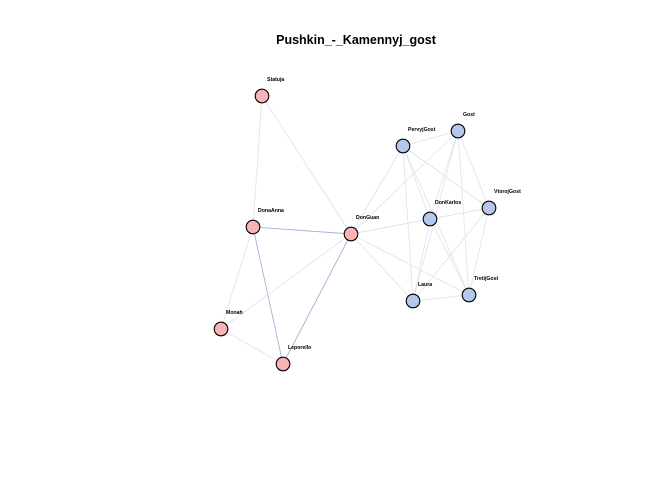 The height and width of the screenshot is (480, 672). I want to click on node-gost: Gost, so click(462, 125).